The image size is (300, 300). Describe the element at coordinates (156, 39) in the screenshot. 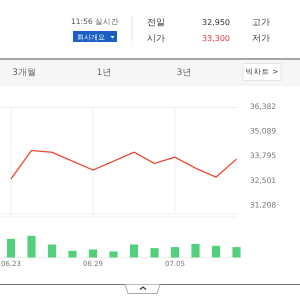

I see `text: 시가` at that location.